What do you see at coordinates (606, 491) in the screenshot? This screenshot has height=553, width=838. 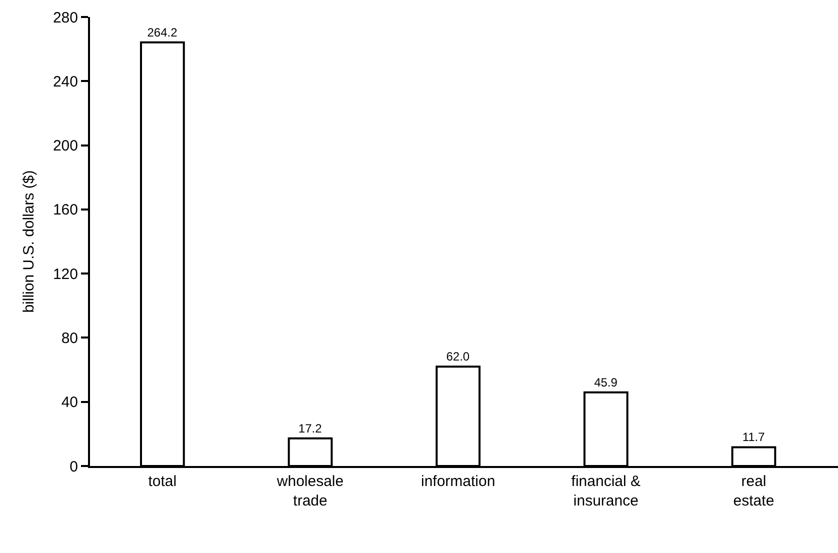 I see `x-tick-label: financial & insurance` at bounding box center [606, 491].